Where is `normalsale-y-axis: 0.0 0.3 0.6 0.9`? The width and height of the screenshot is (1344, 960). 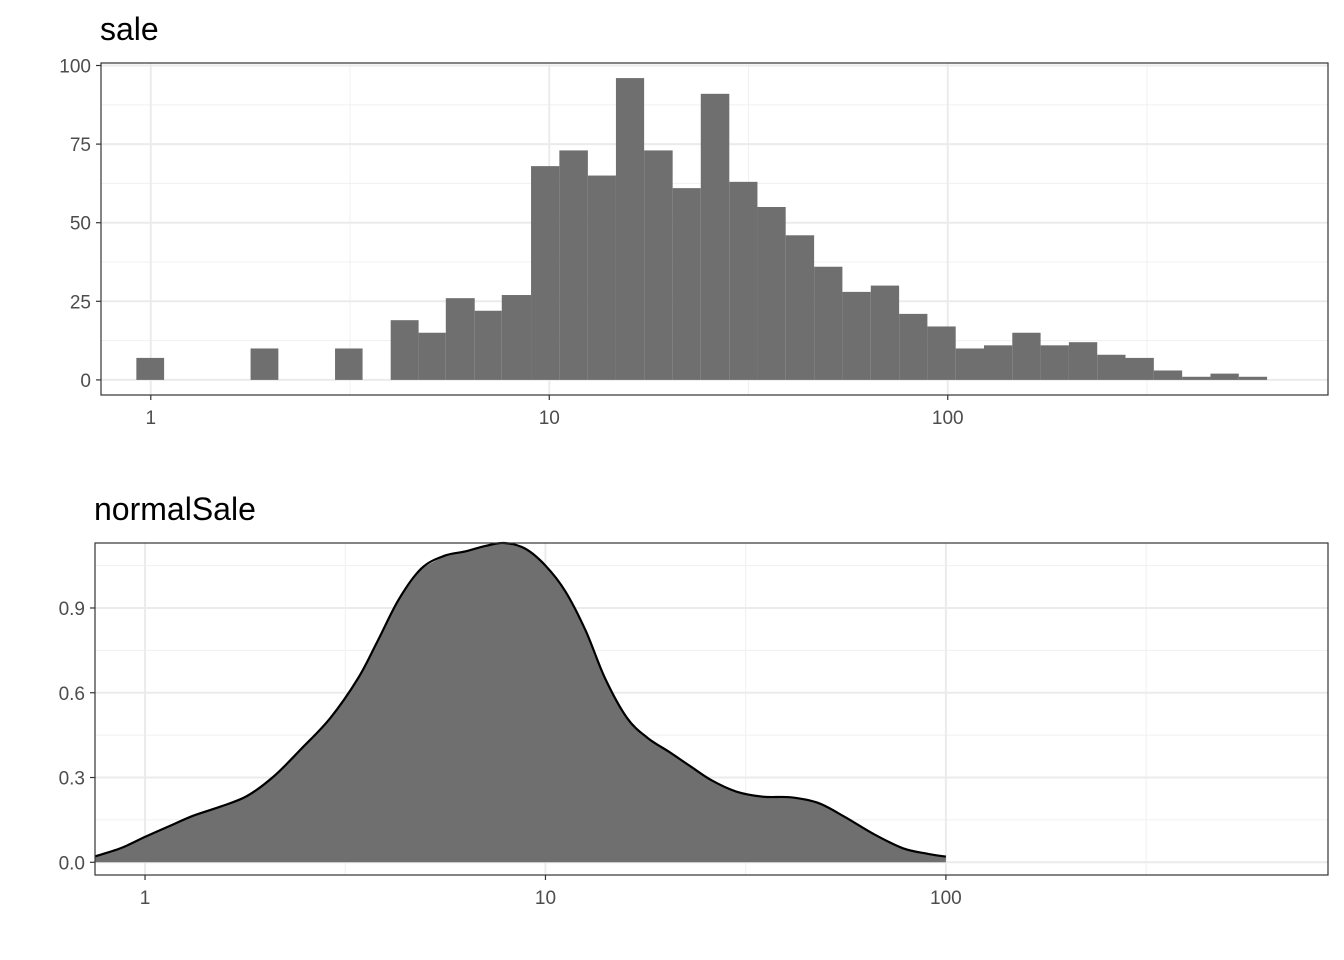
normalsale-y-axis: 0.0 0.3 0.6 0.9 is located at coordinates (77, 736).